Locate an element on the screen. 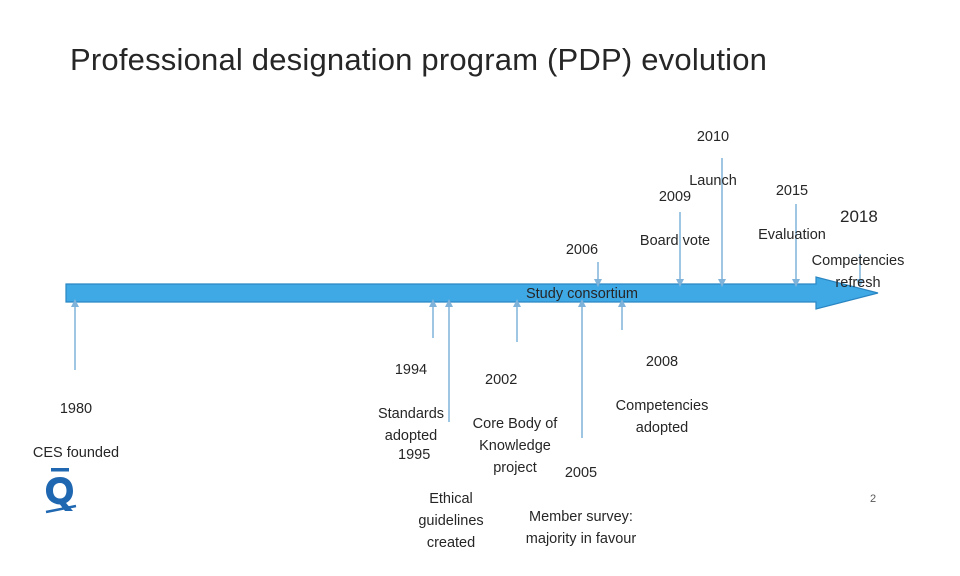  event-2008: 2008 Competencies adopted is located at coordinates (662, 395).